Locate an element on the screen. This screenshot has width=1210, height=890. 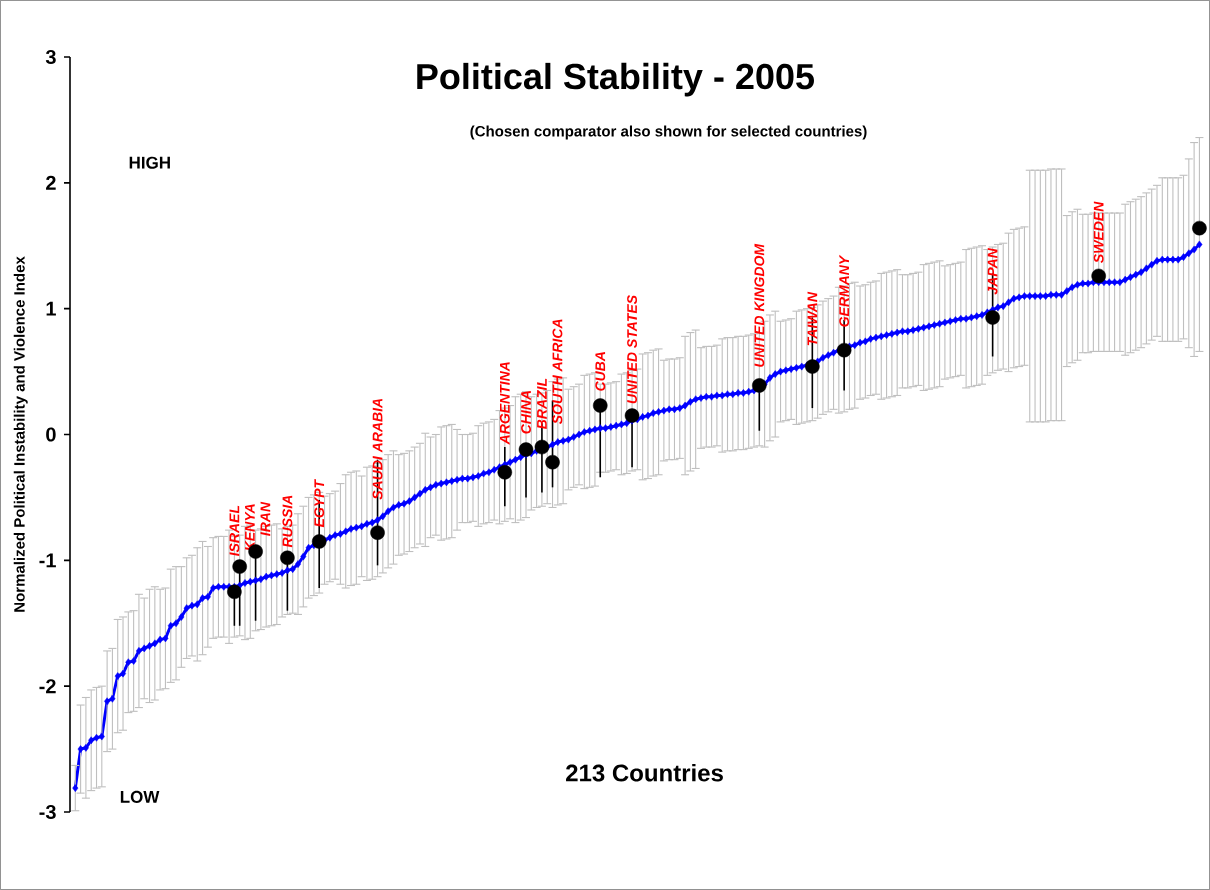
annotation: TAIWAN is located at coordinates (812, 318).